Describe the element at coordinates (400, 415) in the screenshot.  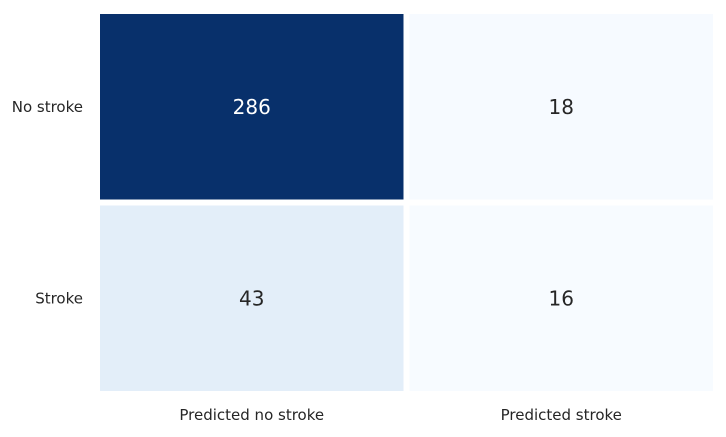
I see `x-tick-labels: Predicted no stroke Predicted stroke` at that location.